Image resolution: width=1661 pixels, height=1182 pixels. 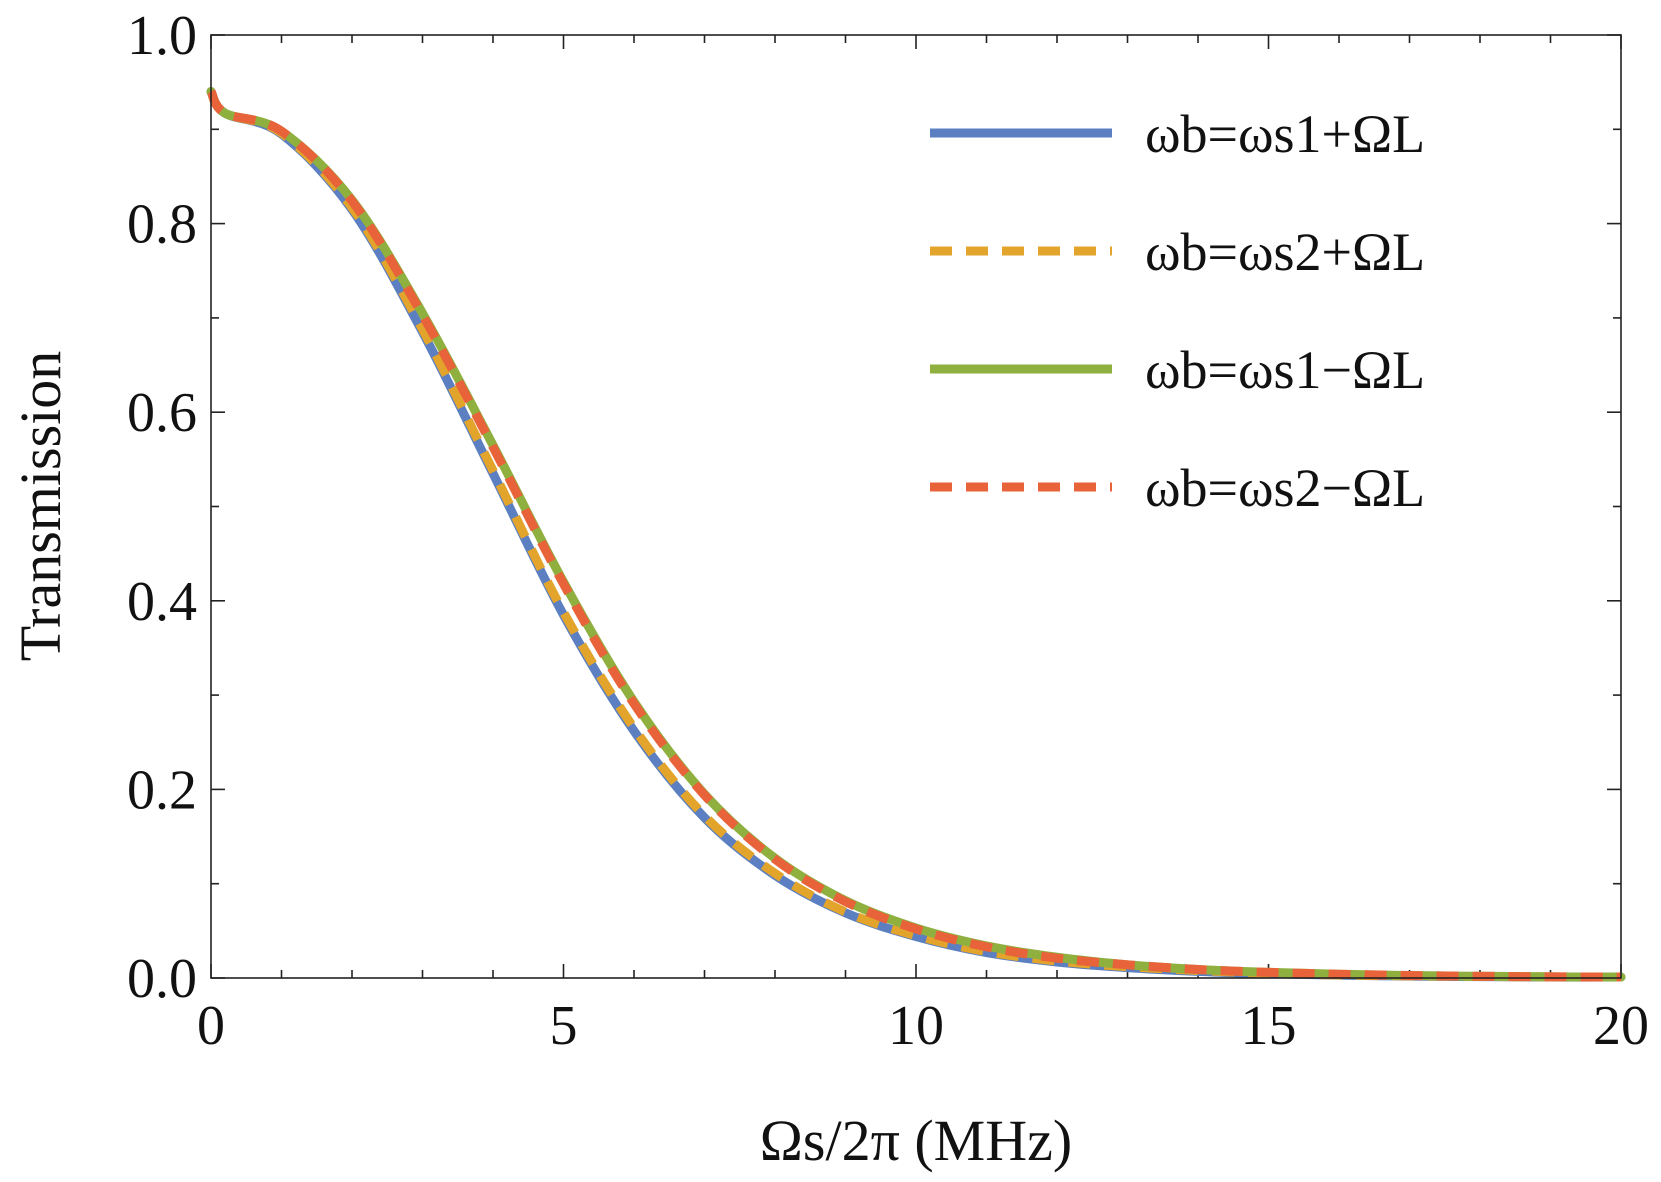 I want to click on x-tick-label: 20, so click(x=1621, y=1026).